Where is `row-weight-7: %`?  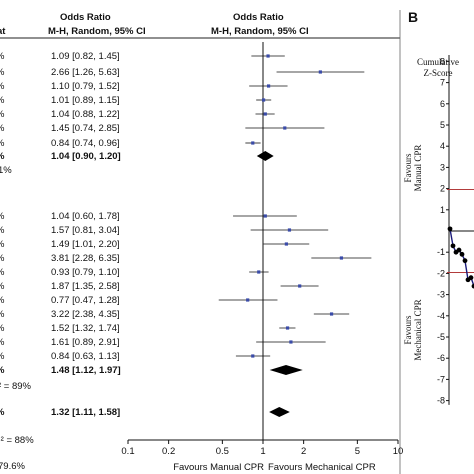
row-weight-7: % is located at coordinates (2, 156).